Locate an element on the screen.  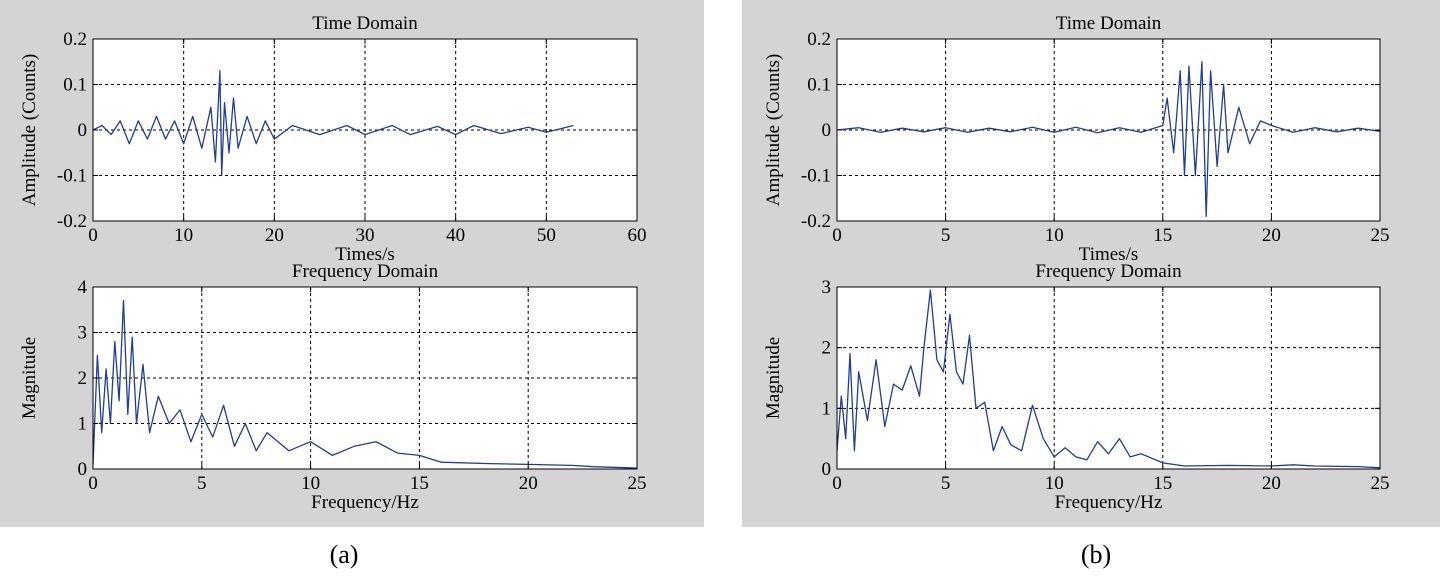
panel-b-frequency-domain-x-tick-label: 25 is located at coordinates (1380, 483).